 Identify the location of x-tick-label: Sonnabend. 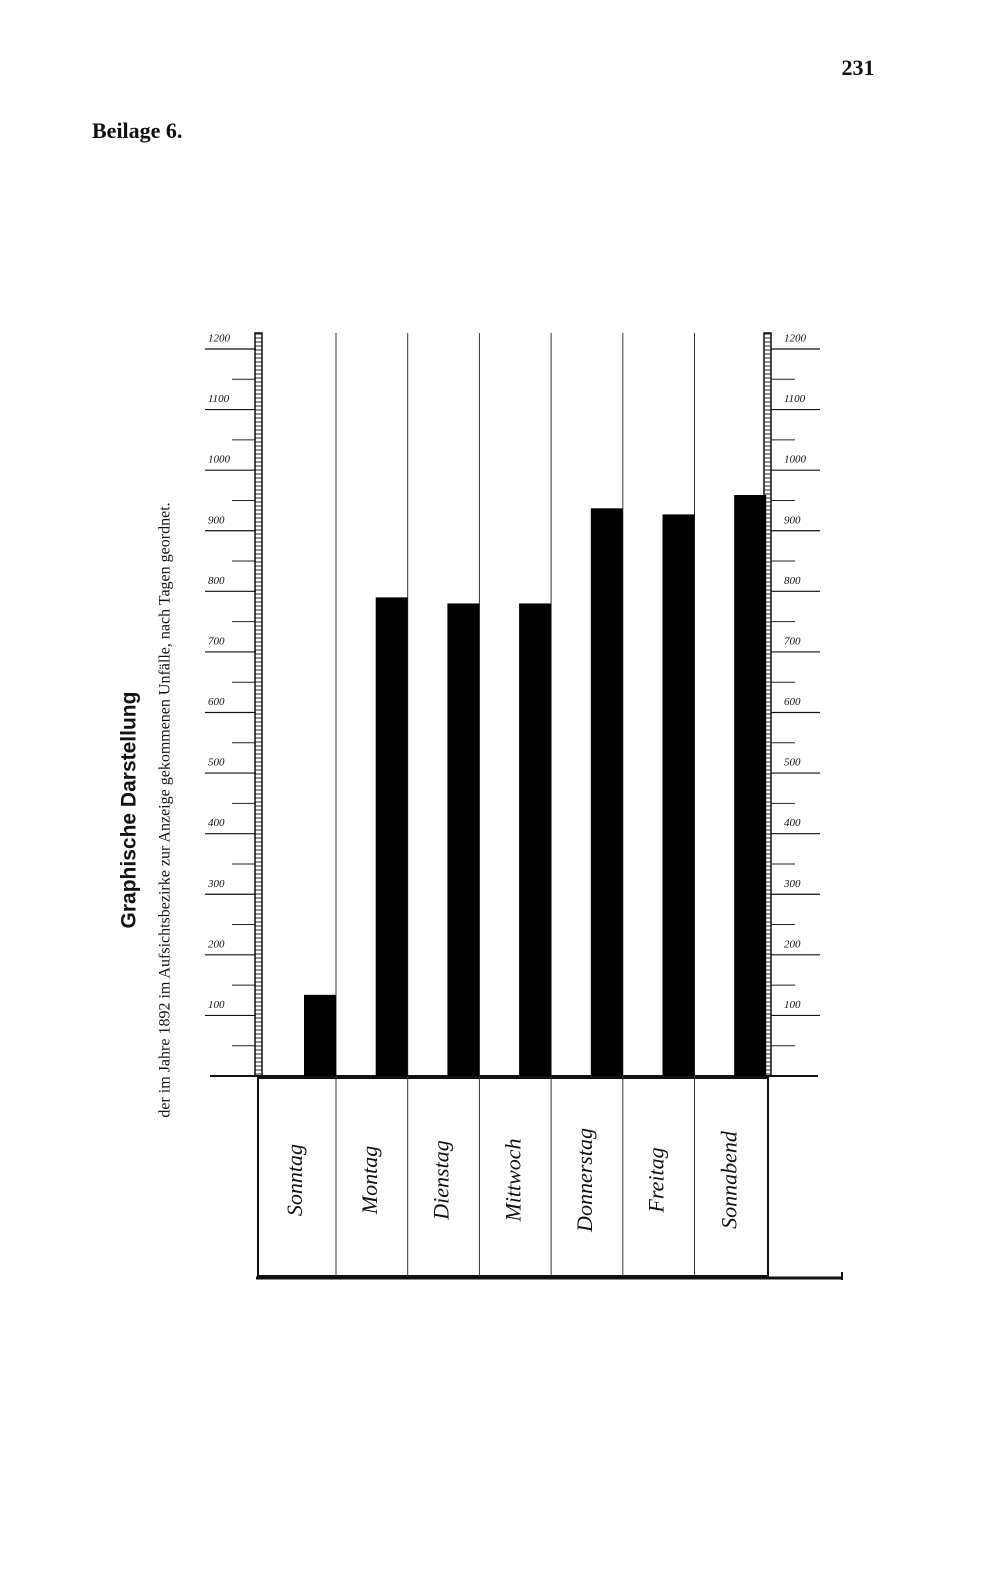
(728, 1179).